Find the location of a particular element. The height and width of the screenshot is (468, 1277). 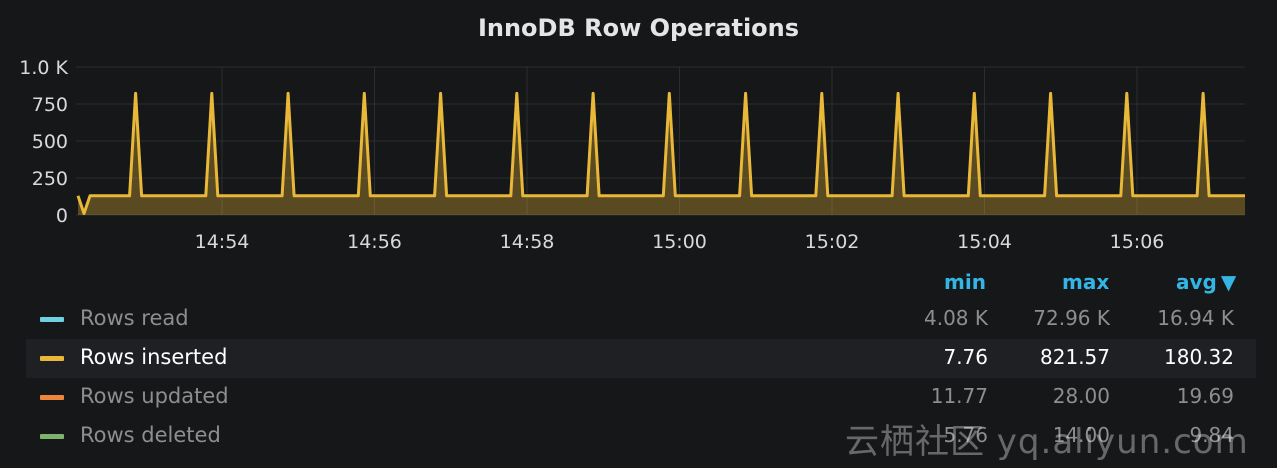

legend-header-max: max is located at coordinates (1086, 282).